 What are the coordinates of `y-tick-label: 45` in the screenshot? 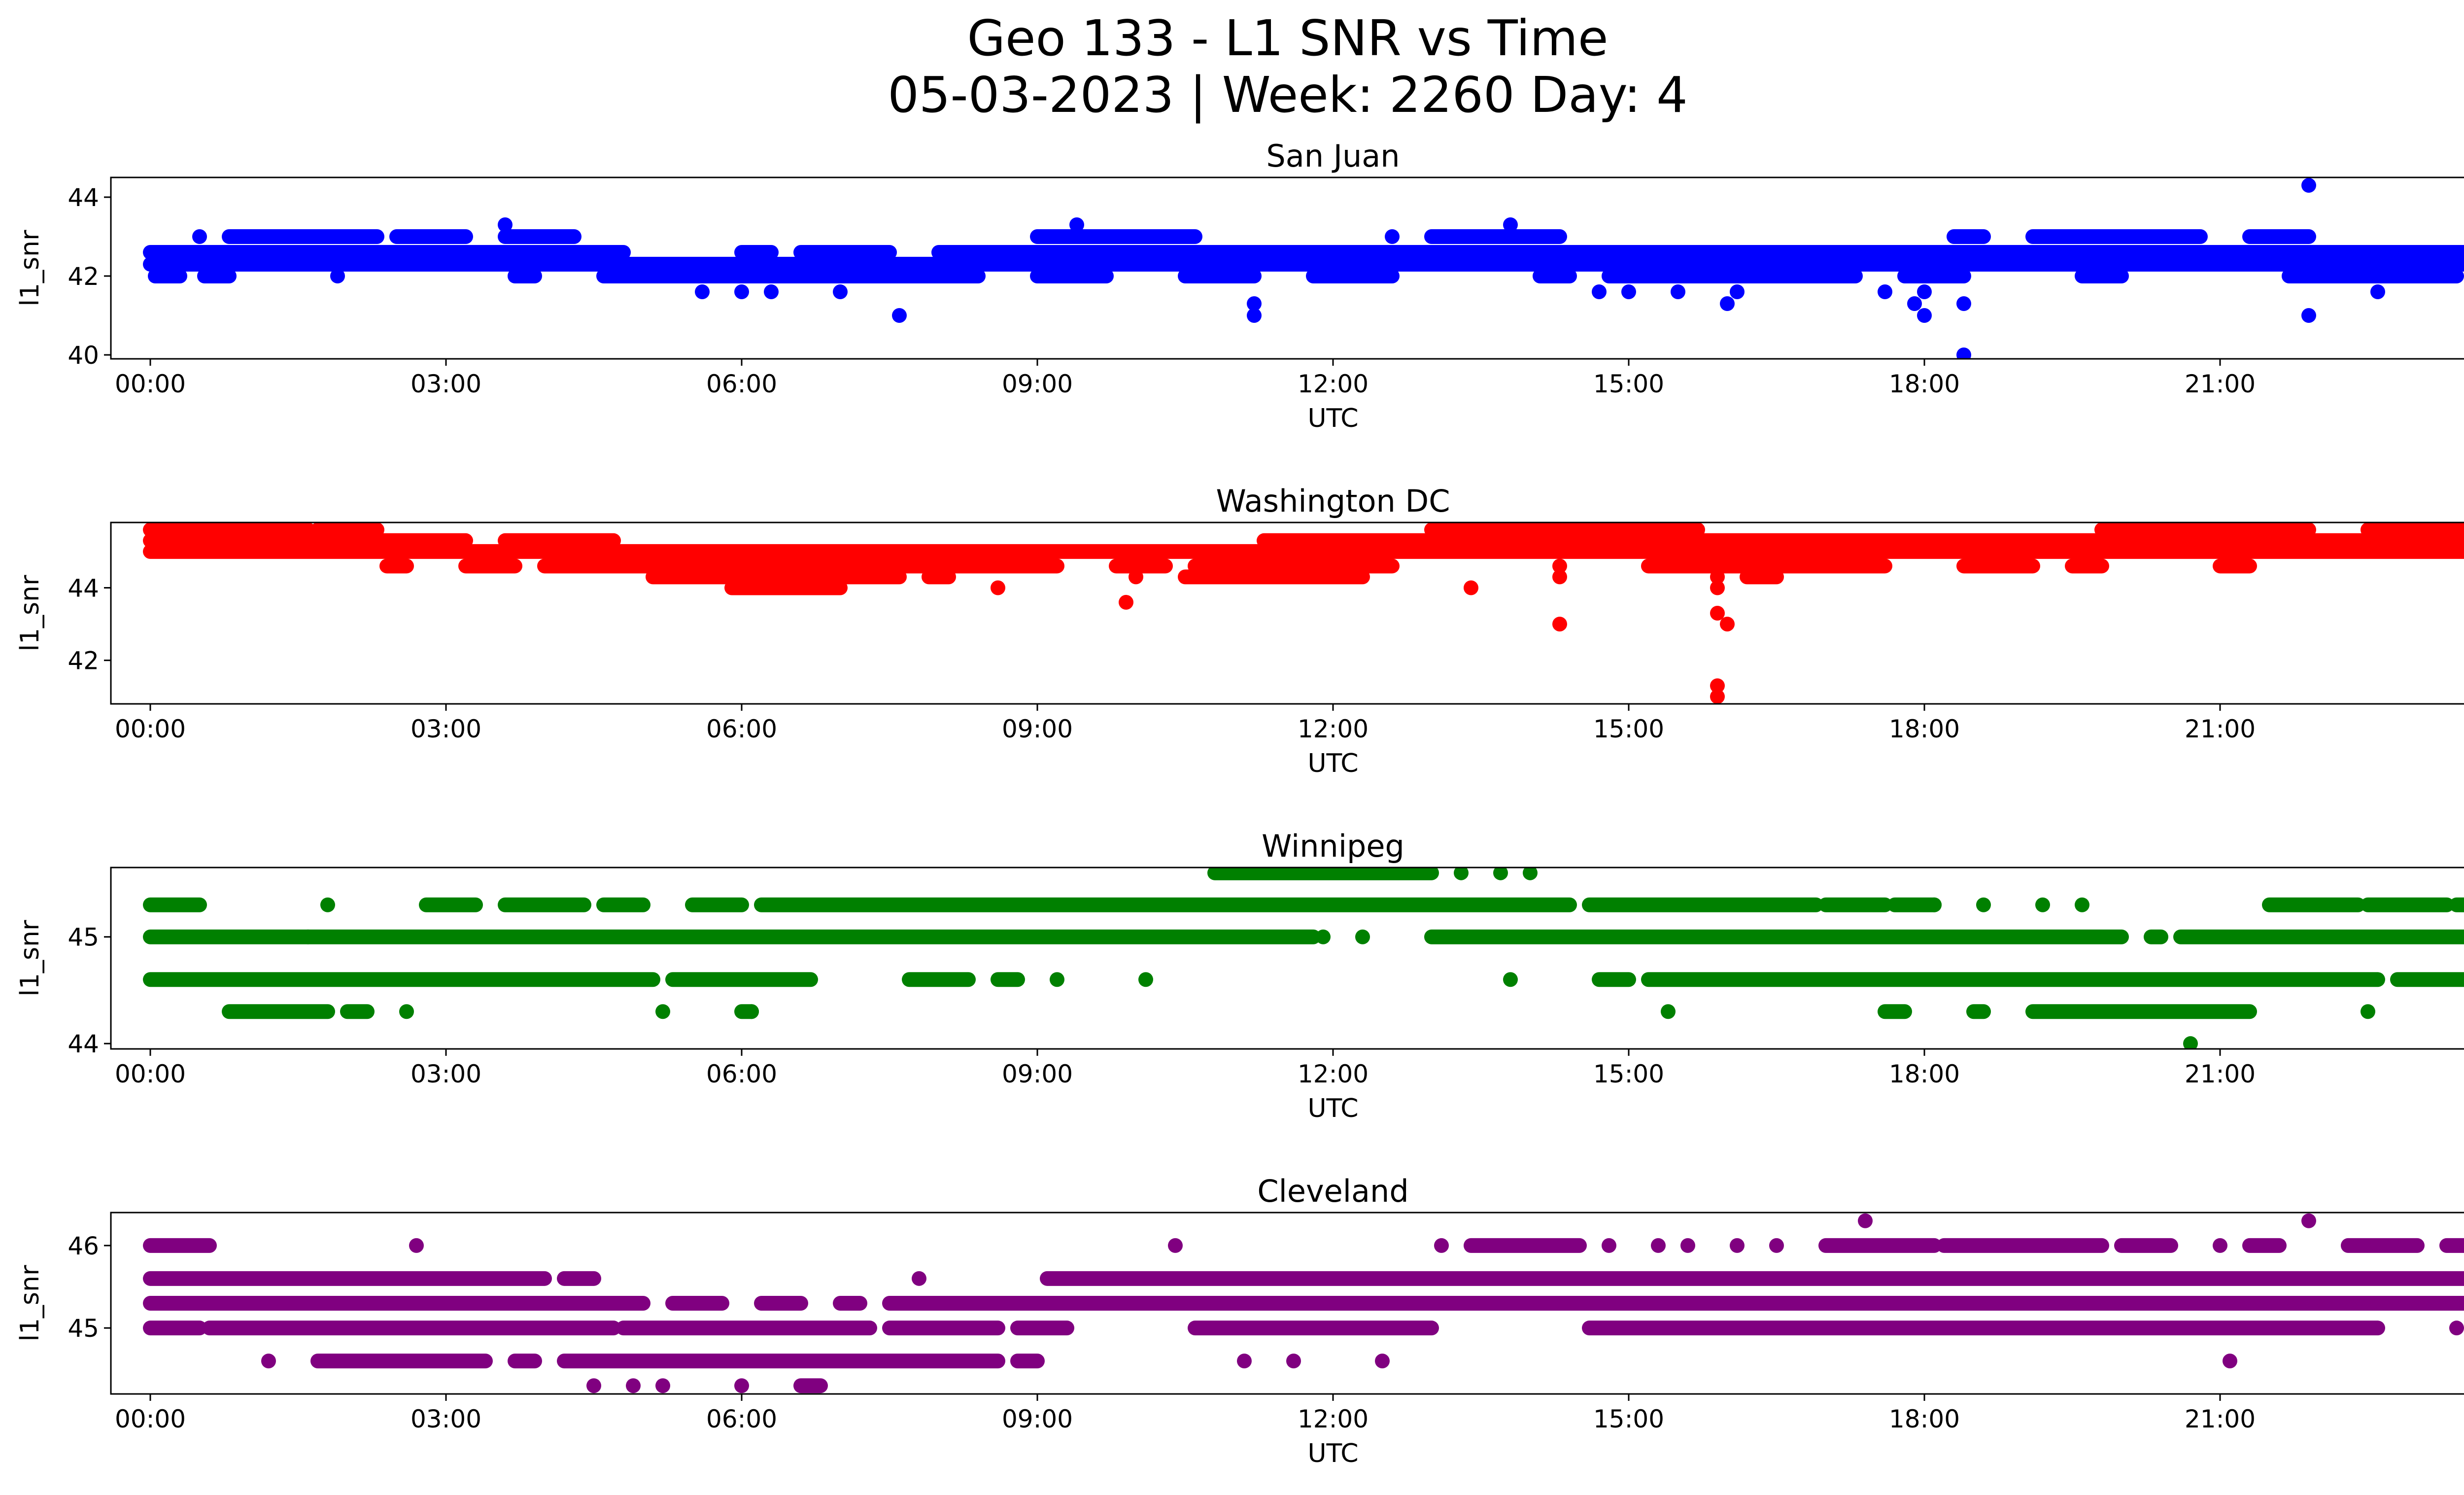 It's located at (83, 1328).